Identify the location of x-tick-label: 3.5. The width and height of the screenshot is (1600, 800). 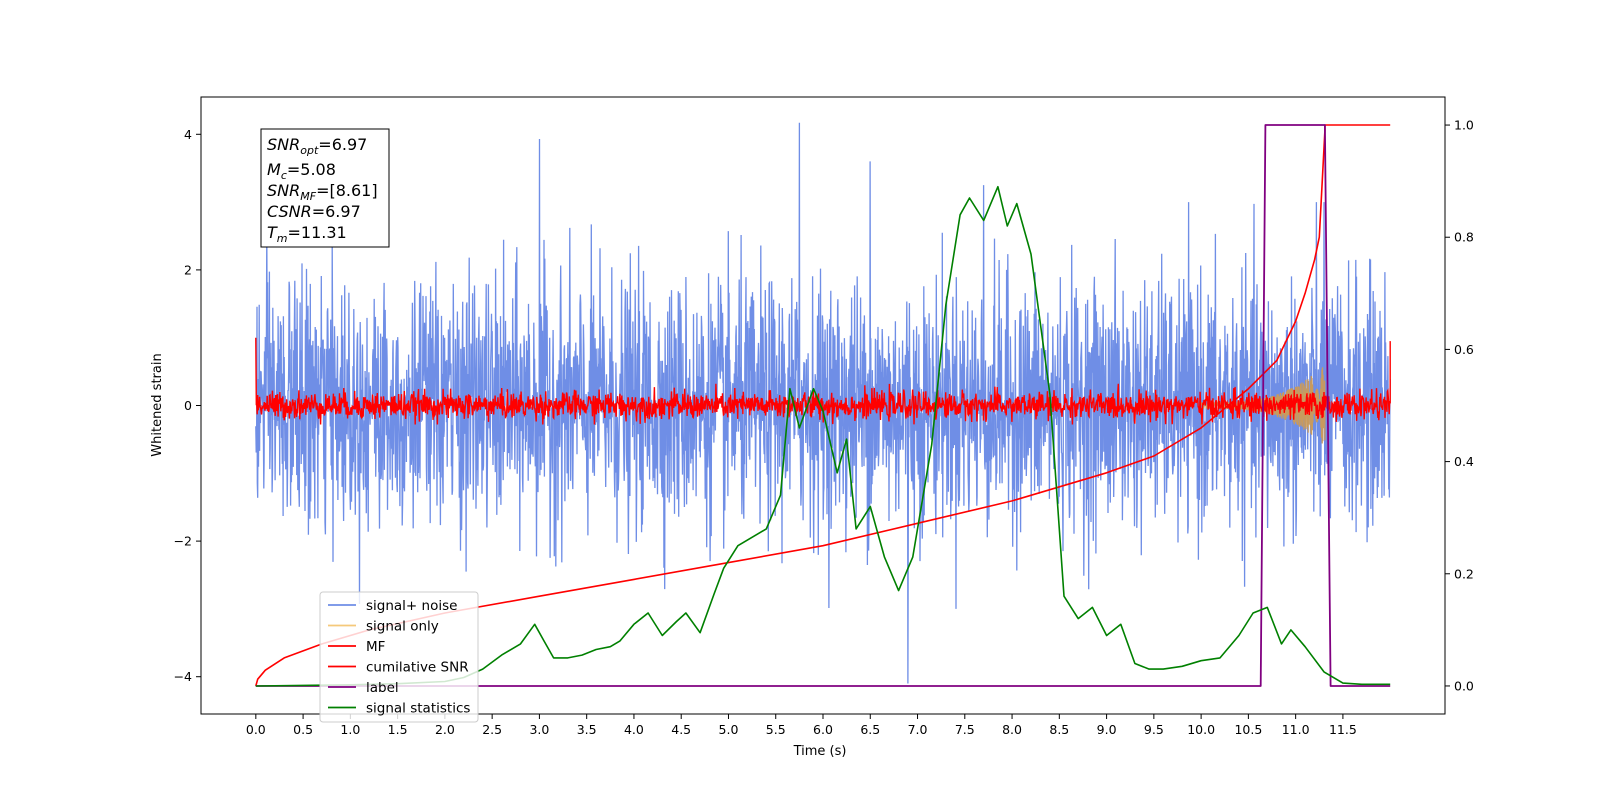
(587, 729).